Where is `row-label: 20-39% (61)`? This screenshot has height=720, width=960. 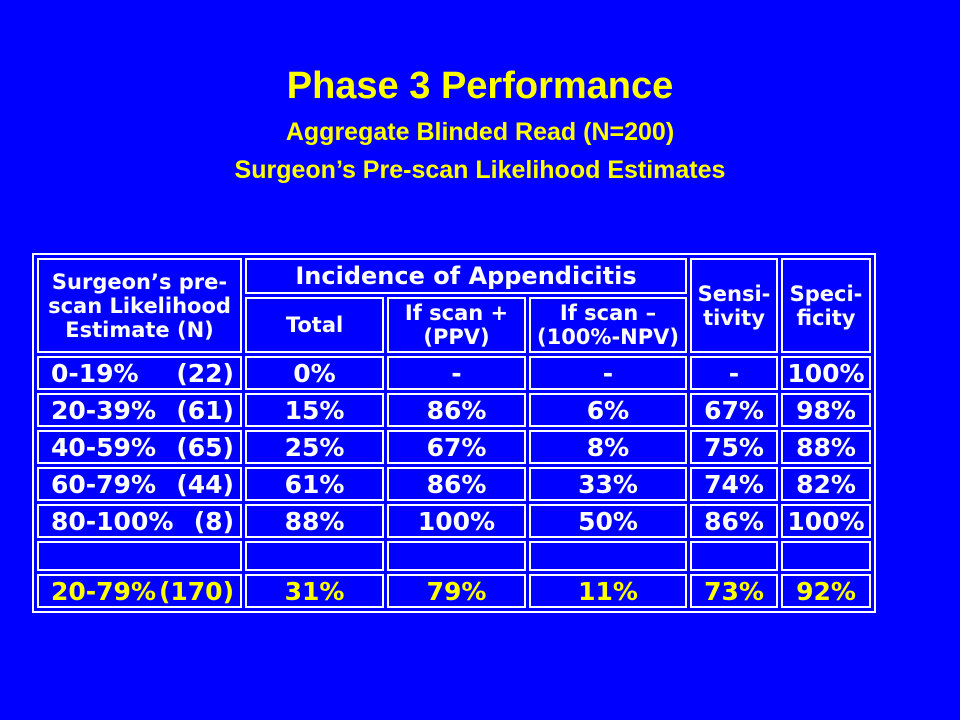 row-label: 20-39% (61) is located at coordinates (139, 410).